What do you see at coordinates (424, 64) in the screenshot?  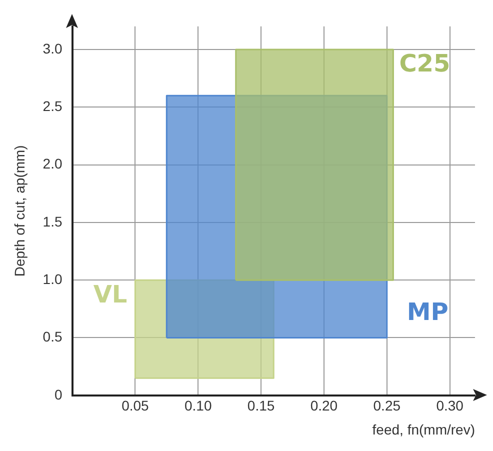 I see `series-label: C25` at bounding box center [424, 64].